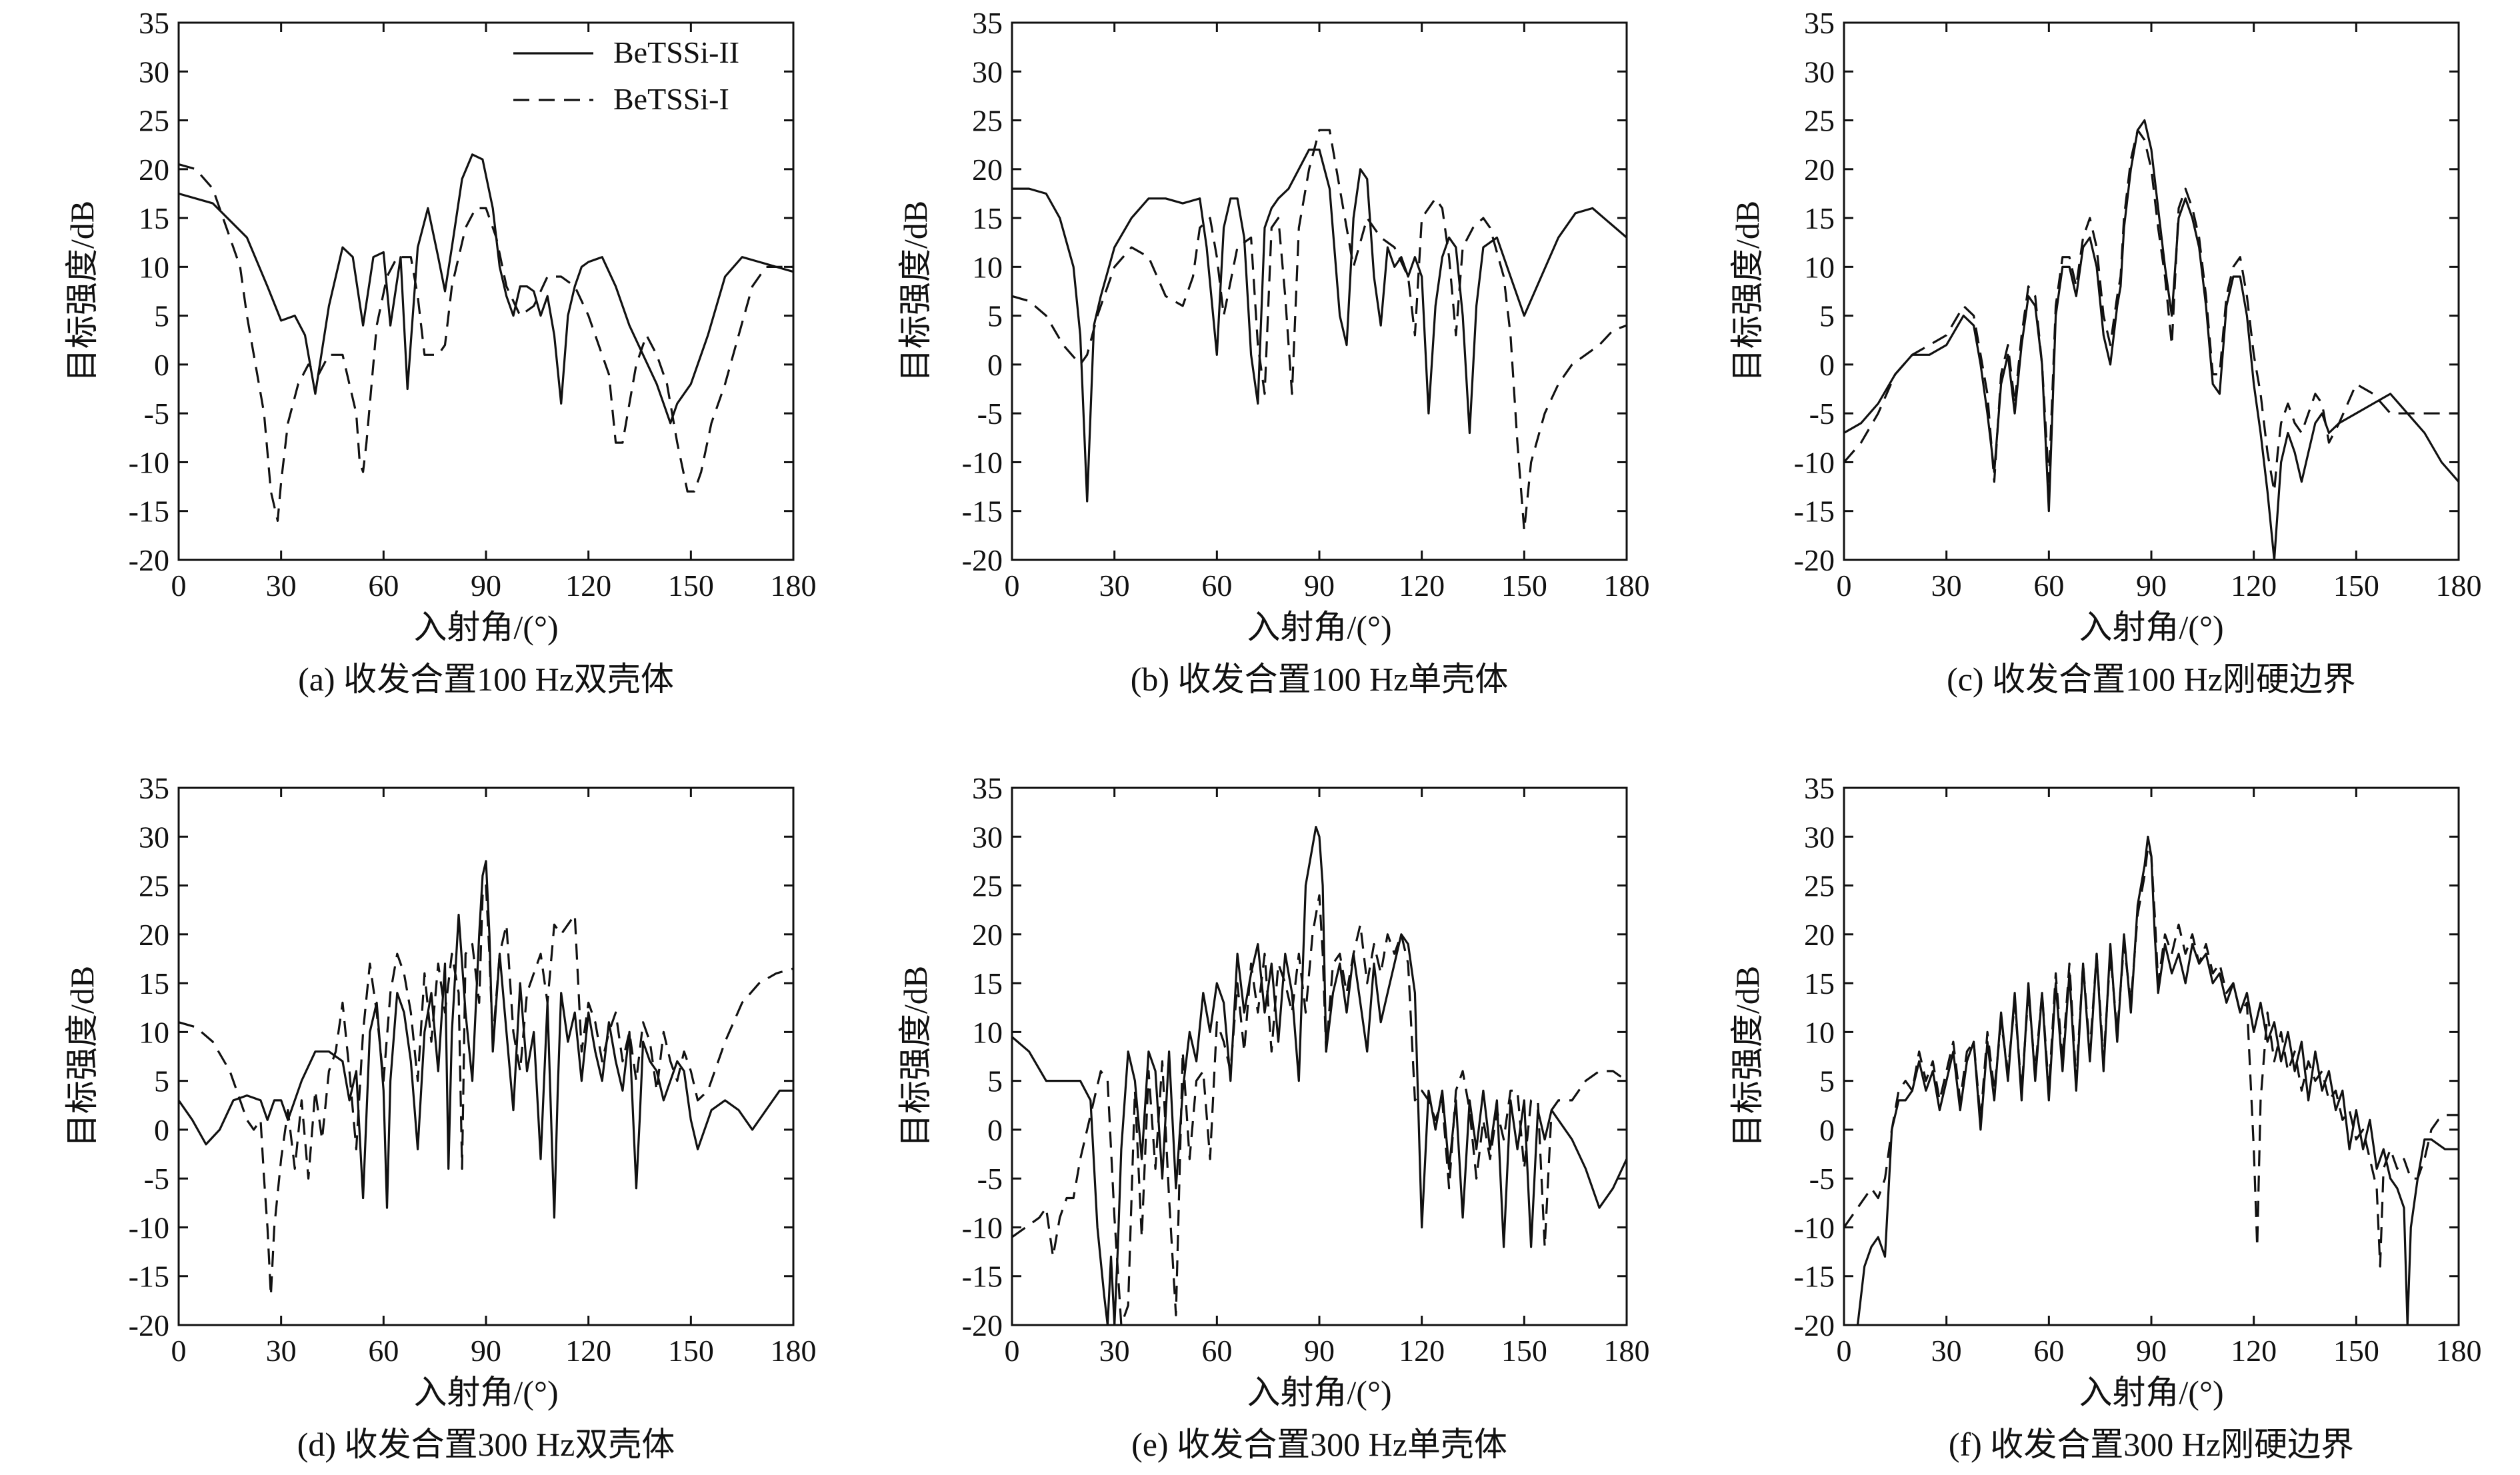 This screenshot has width=2520, height=1475. Describe the element at coordinates (671, 99) in the screenshot. I see `legend-label: BeTSSi-I` at that location.